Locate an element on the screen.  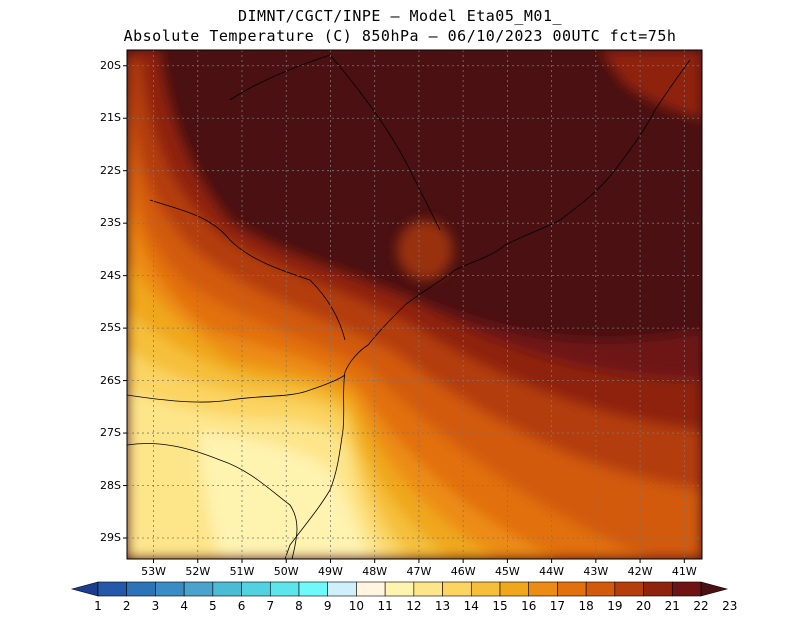
lon-label: 48W is located at coordinates (375, 571).